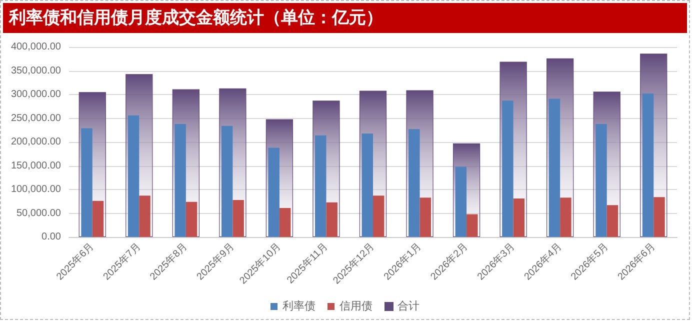  I want to click on y-tick-label: 200,000.00, so click(36, 142).